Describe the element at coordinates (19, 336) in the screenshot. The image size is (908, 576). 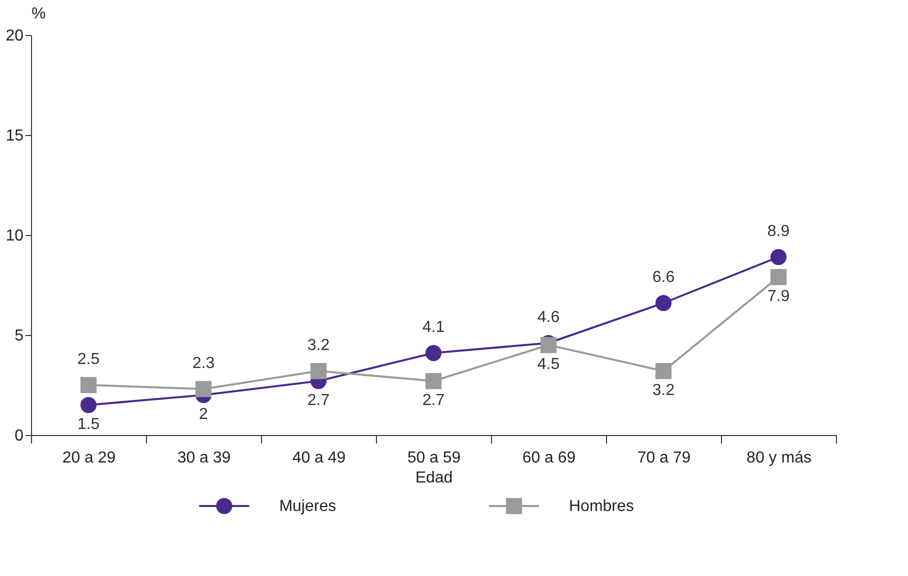
I see `y-tick-label: 5` at that location.